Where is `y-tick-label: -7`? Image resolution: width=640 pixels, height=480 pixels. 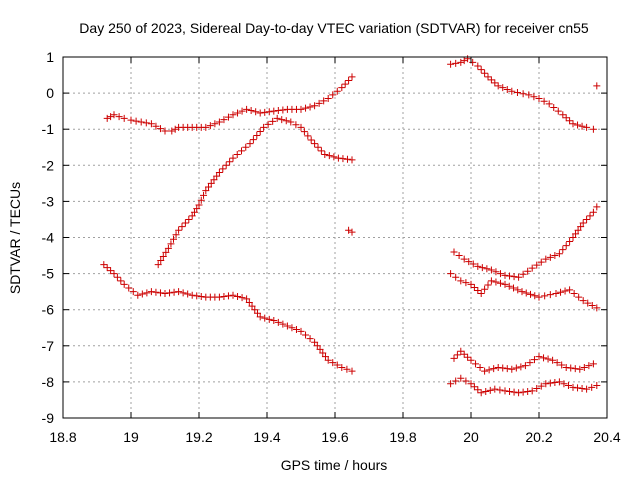
y-tick-label: -7 is located at coordinates (48, 346).